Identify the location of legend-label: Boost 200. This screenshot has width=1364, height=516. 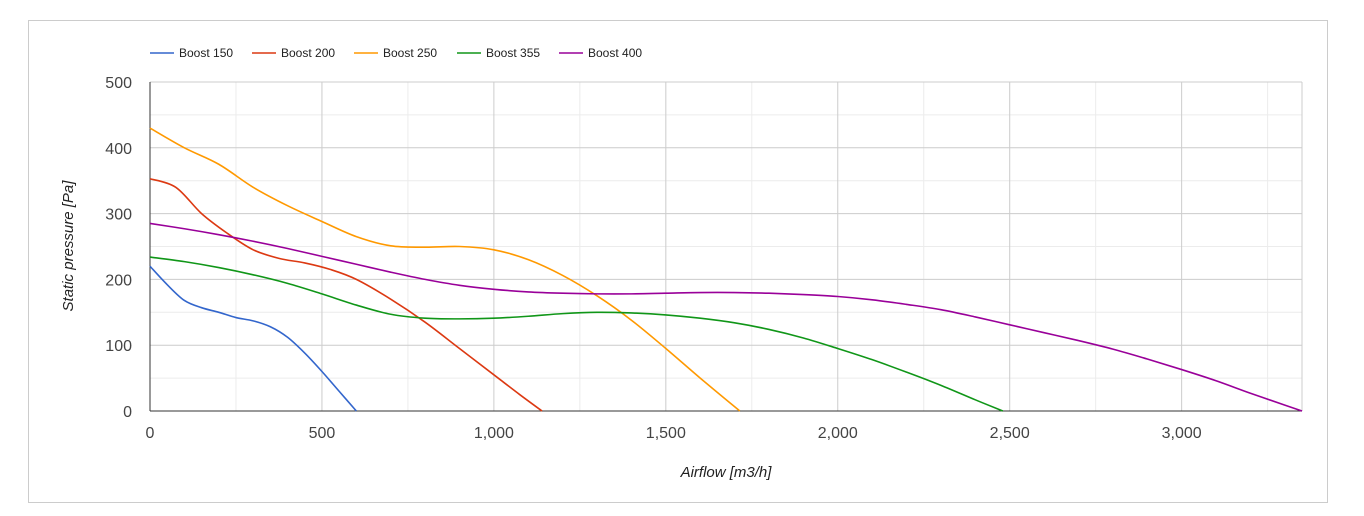
(308, 53).